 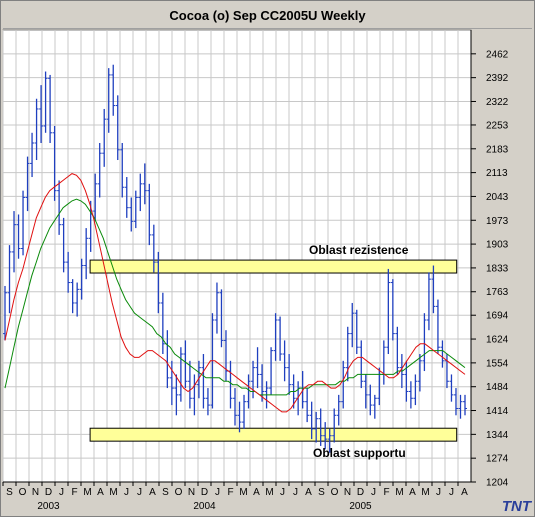 I want to click on y-tick-label: 1204, so click(x=497, y=483).